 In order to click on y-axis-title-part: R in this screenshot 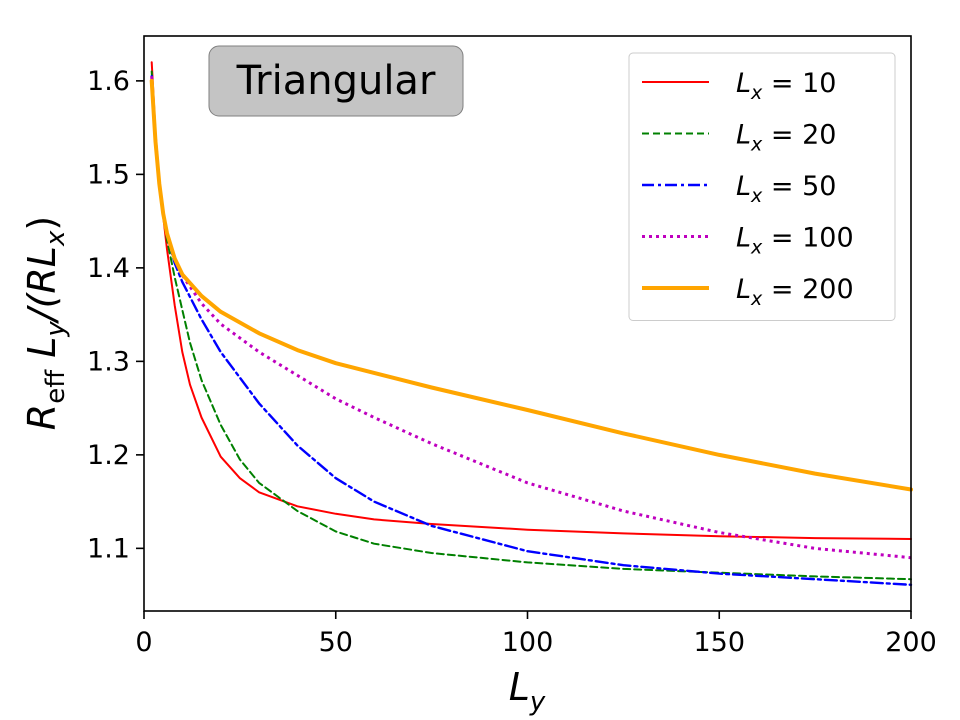, I will do `click(42, 417)`.